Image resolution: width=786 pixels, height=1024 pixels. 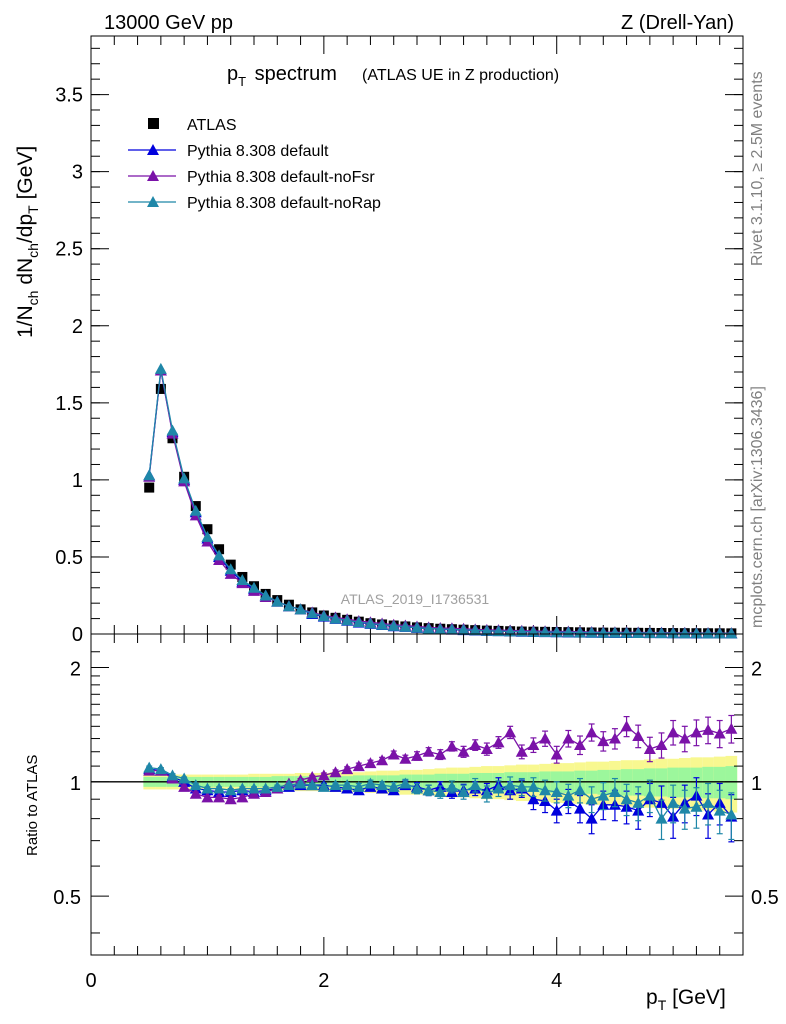 I want to click on legend-label: Pythia 8.308 default-noFsr, so click(x=281, y=177).